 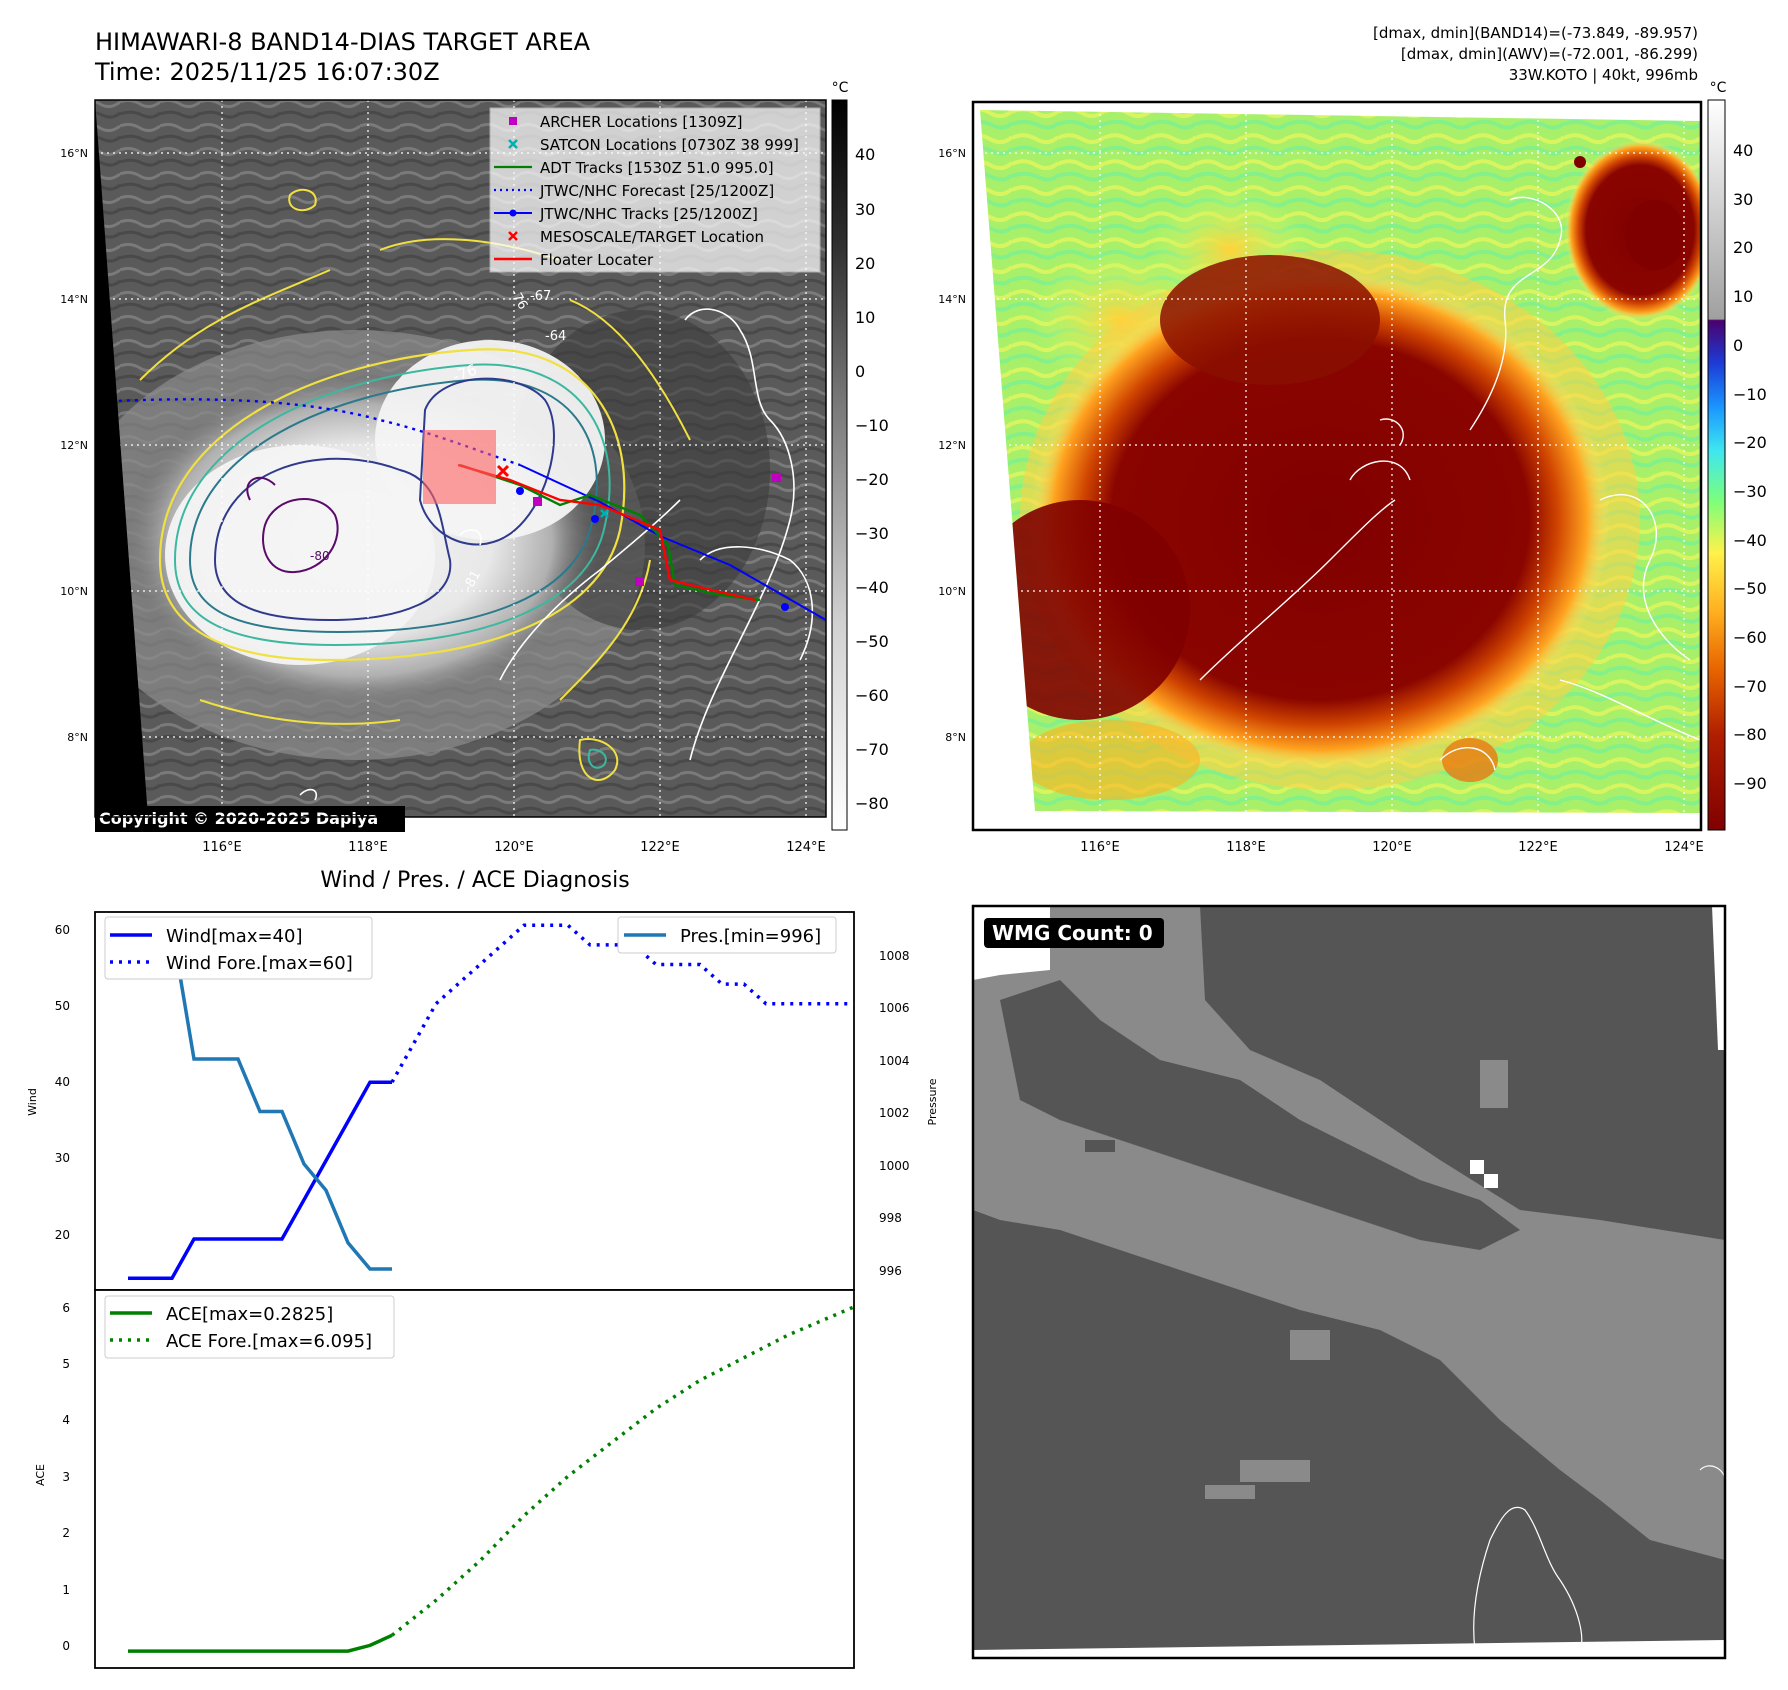 I want to click on diagnosis-title: Wind / Pres. / ACE Diagnosis, so click(x=474, y=880).